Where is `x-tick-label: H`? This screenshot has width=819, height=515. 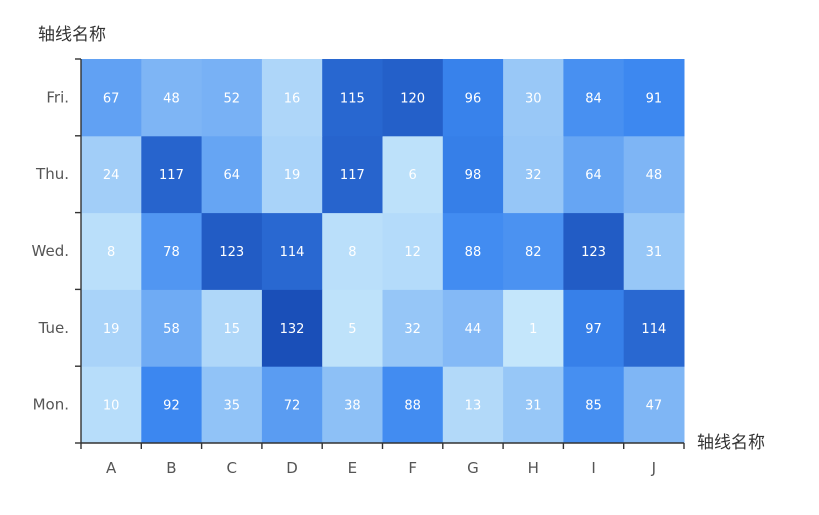 x-tick-label: H is located at coordinates (533, 468).